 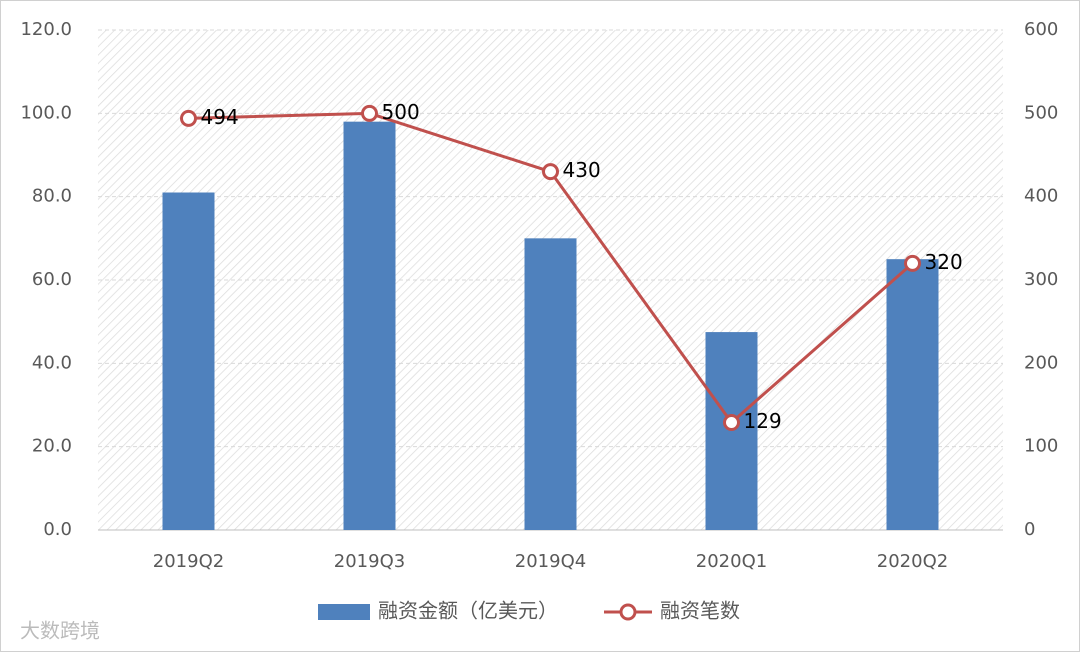 What do you see at coordinates (60, 631) in the screenshot?
I see `watermark: 大数跨境` at bounding box center [60, 631].